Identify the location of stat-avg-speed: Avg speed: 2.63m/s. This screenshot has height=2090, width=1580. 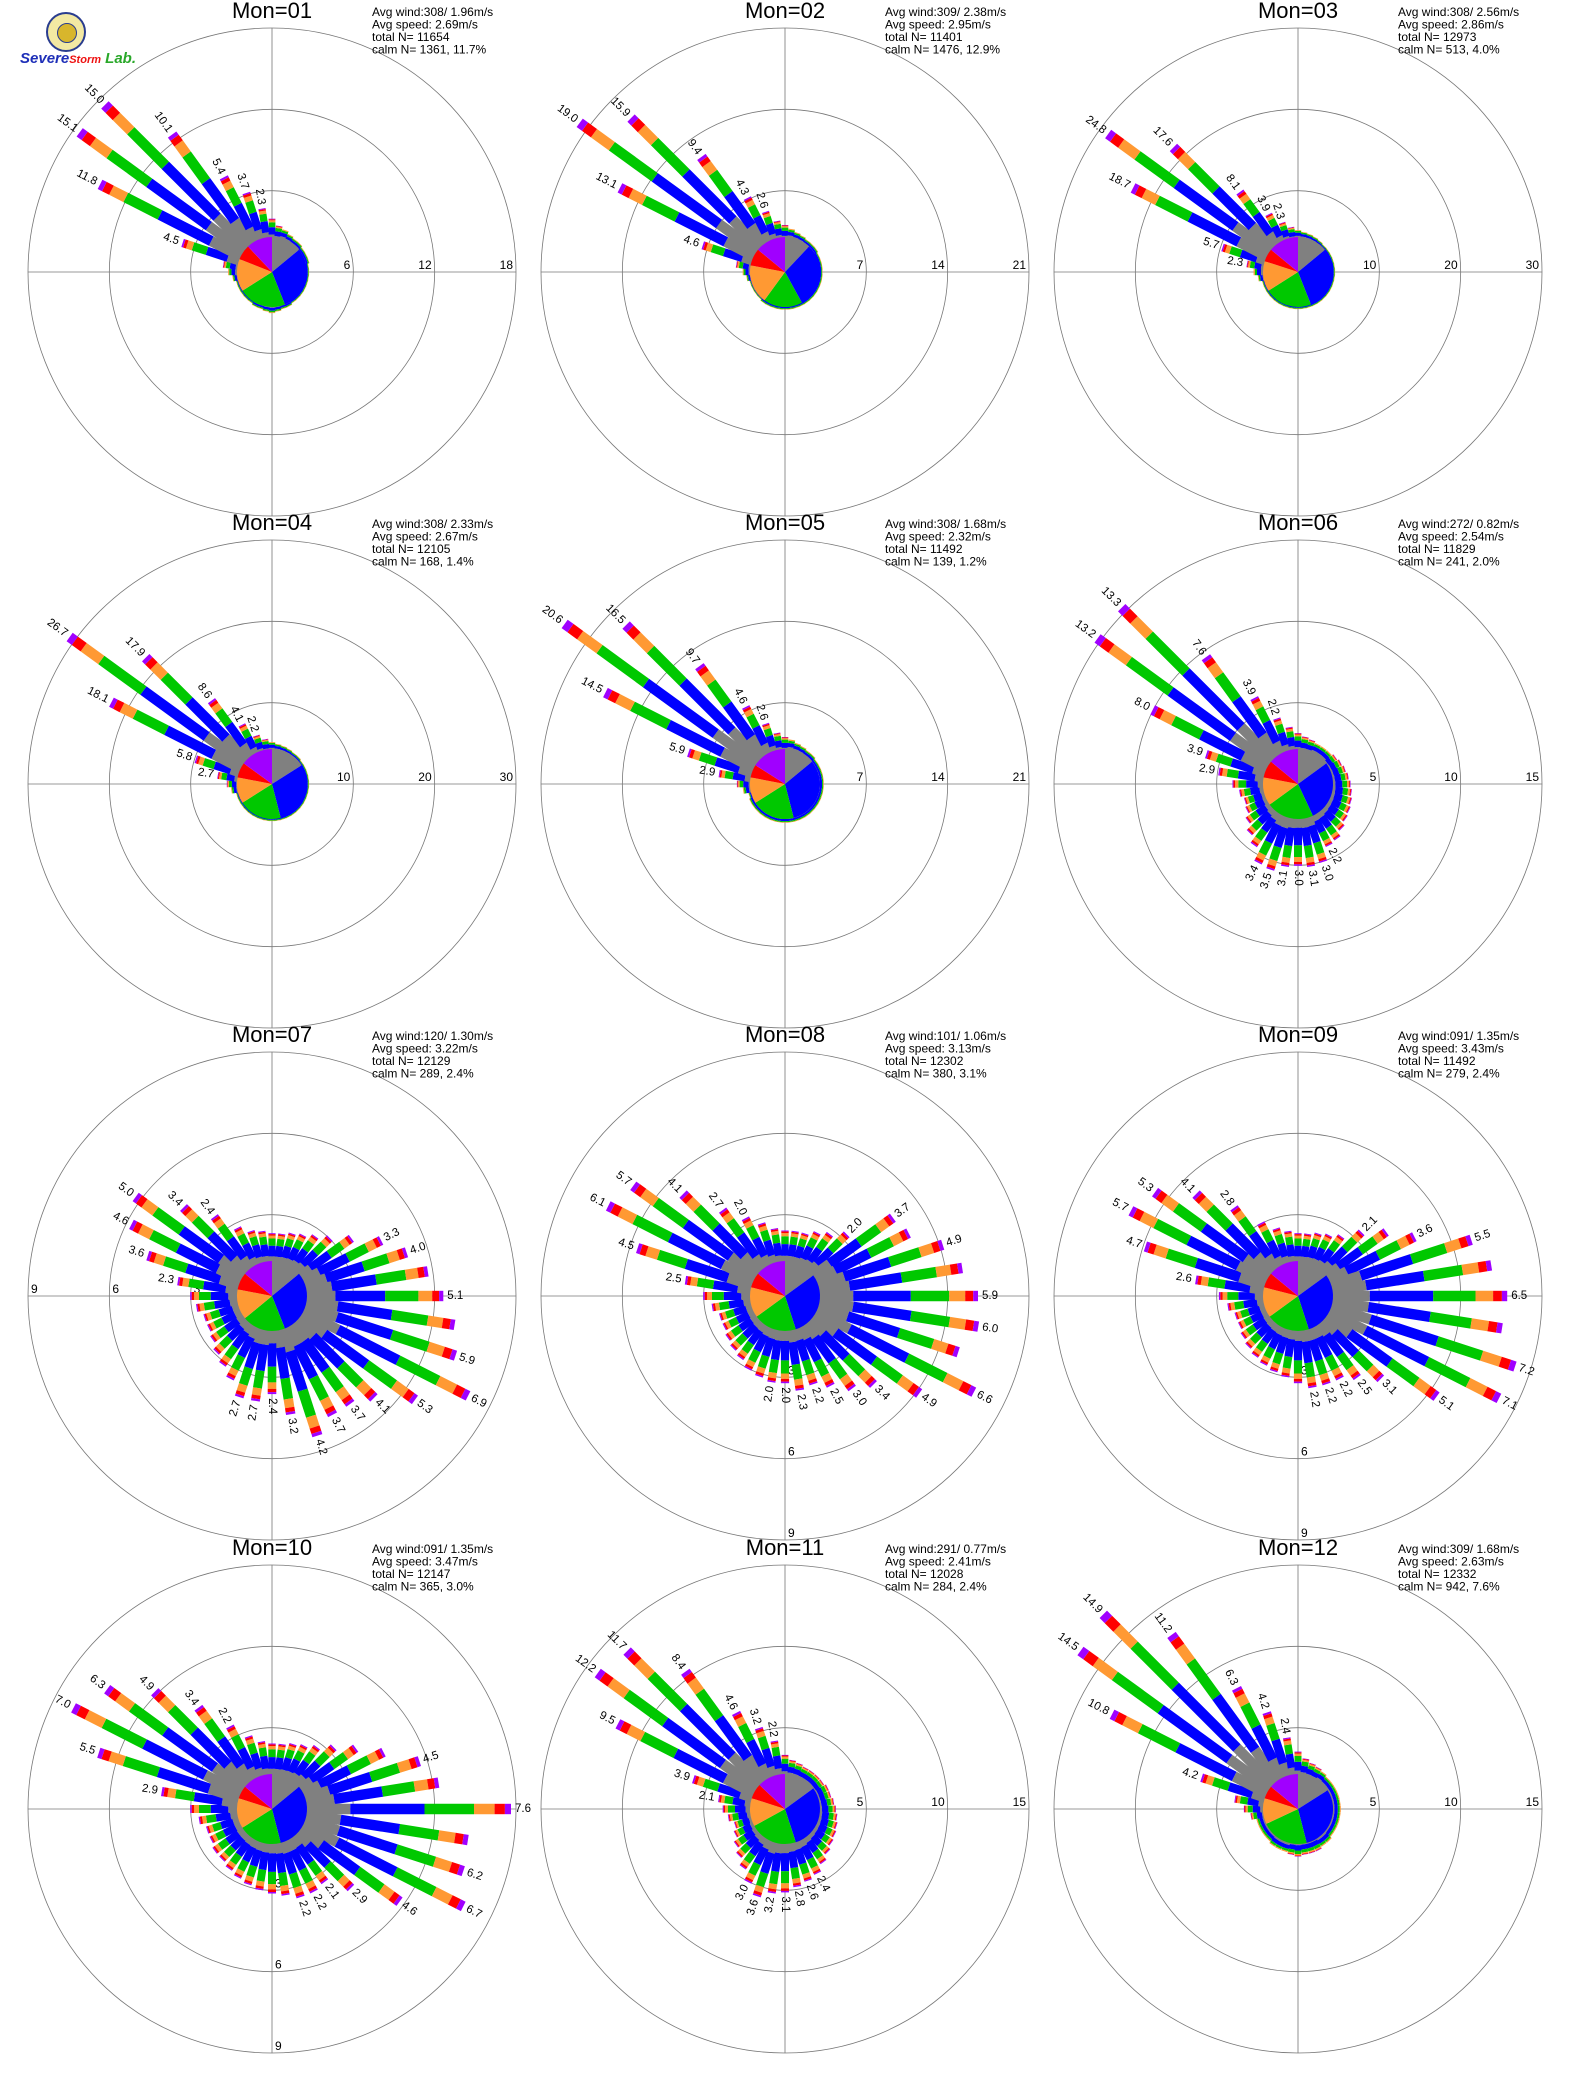
(1451, 1562).